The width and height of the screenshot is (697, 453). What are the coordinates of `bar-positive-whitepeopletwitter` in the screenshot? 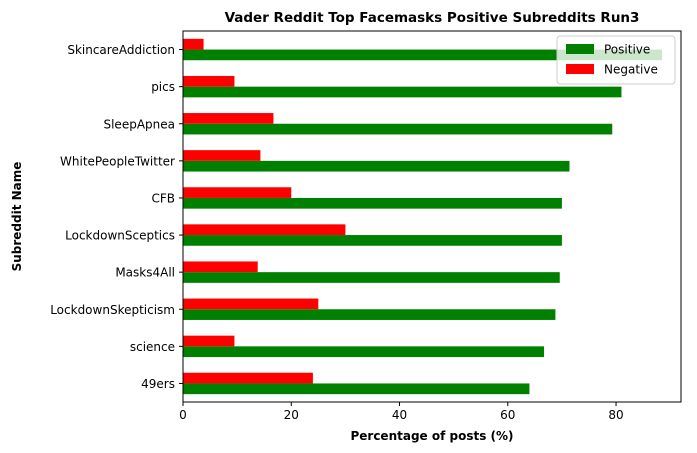 It's located at (376, 166).